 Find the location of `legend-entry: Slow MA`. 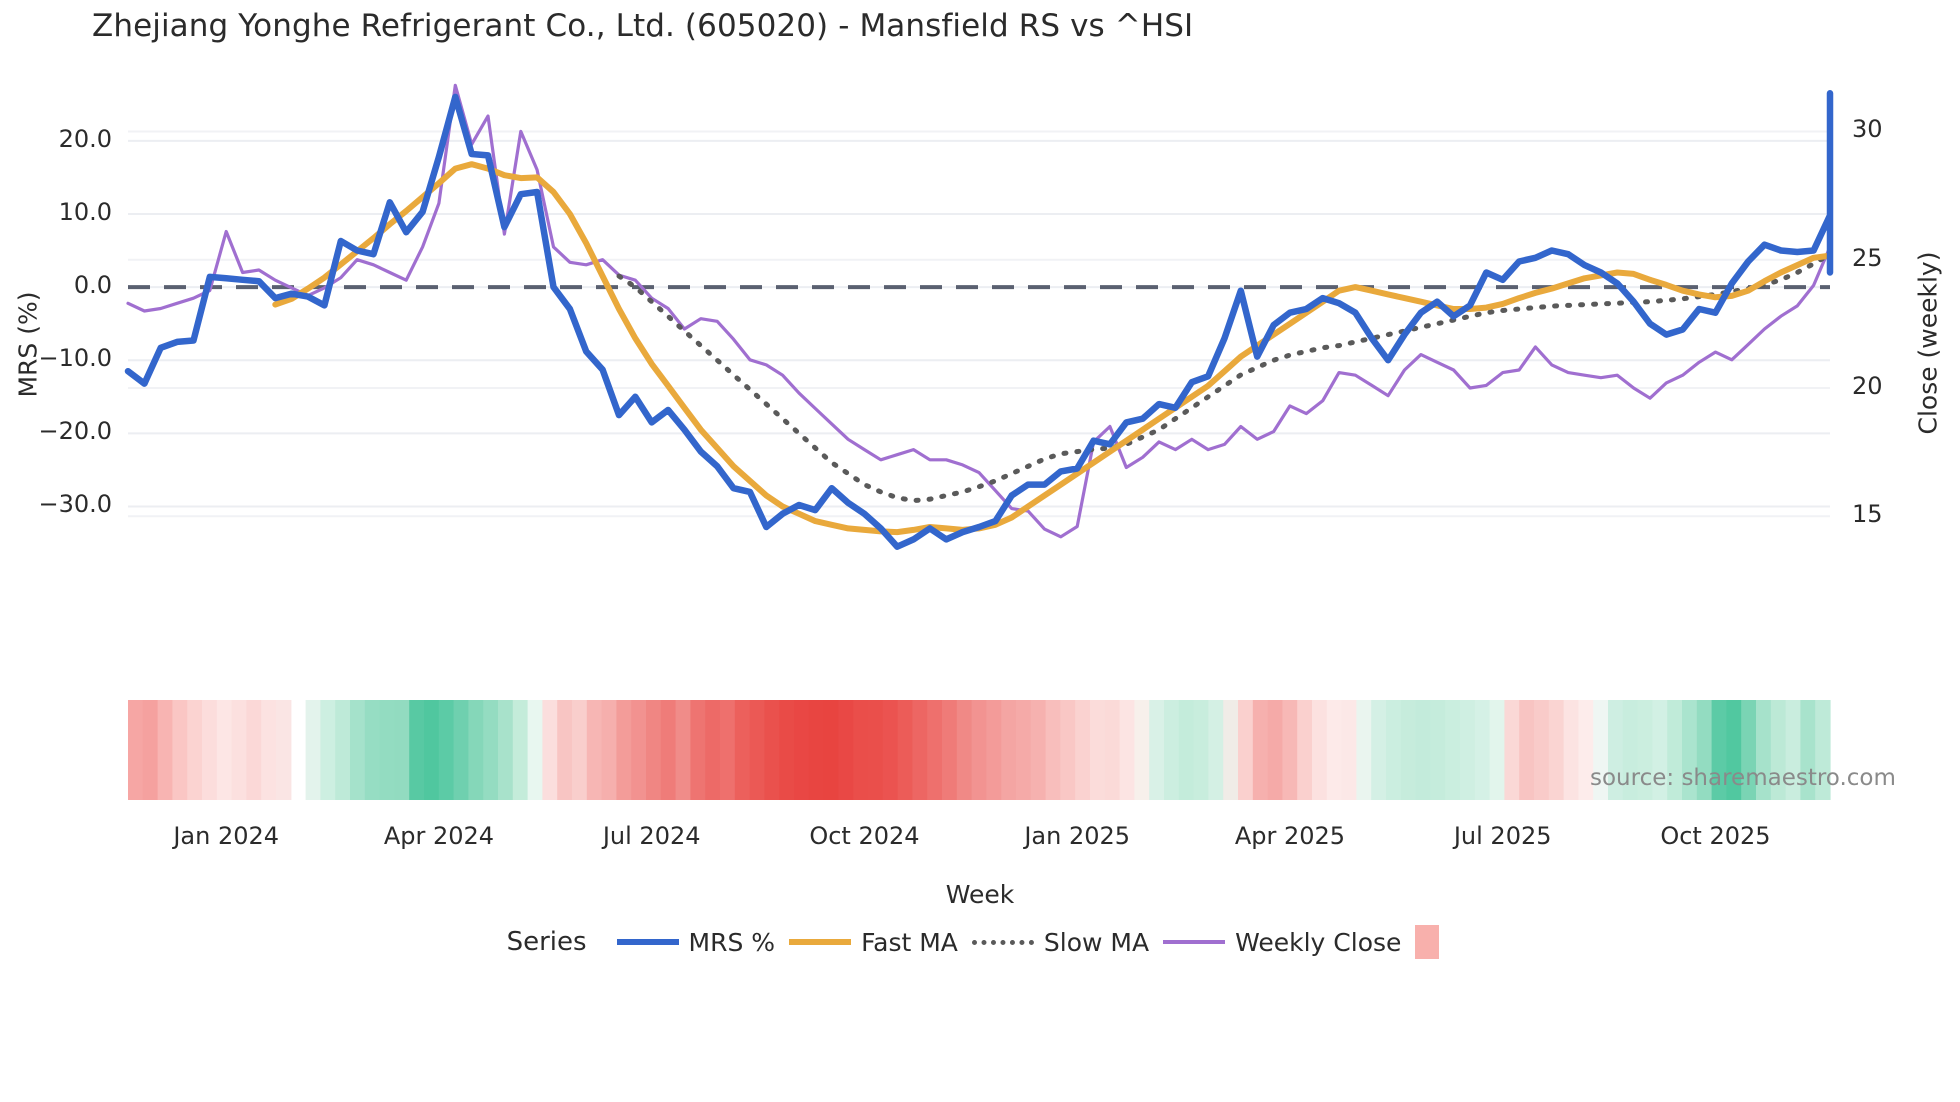

legend-entry: Slow MA is located at coordinates (1060, 942).